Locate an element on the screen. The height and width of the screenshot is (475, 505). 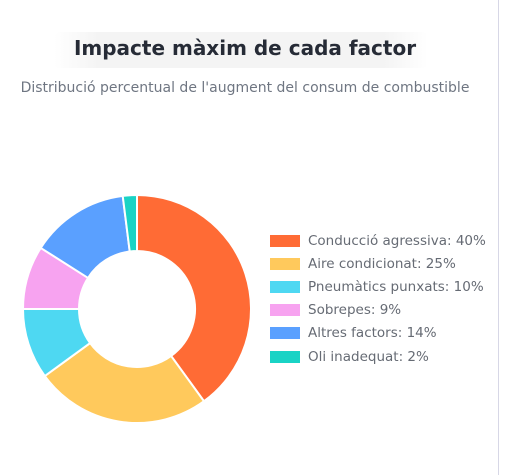
legend-item-pneumatics-punxats: Pneumàtics punxats: 10% is located at coordinates (385, 286).